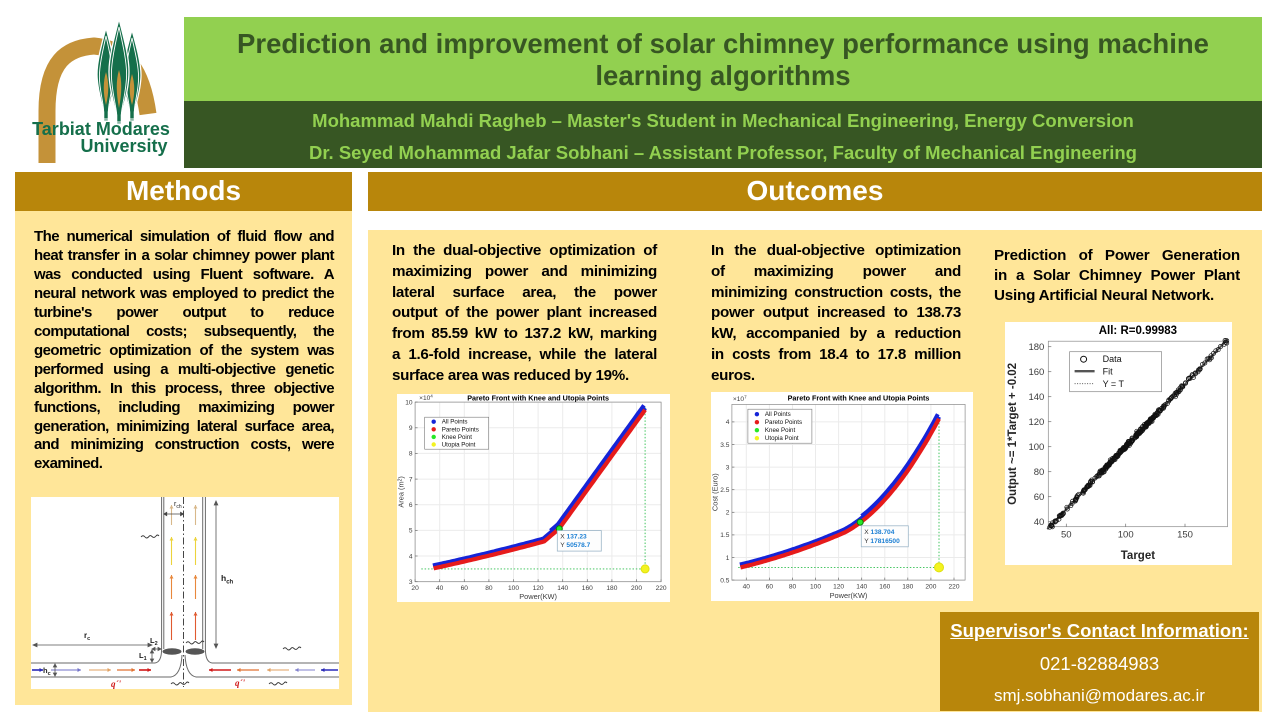 This screenshot has width=1280, height=720. What do you see at coordinates (740, 398) in the screenshot?
I see `svg-text: ×10⁷` at bounding box center [740, 398].